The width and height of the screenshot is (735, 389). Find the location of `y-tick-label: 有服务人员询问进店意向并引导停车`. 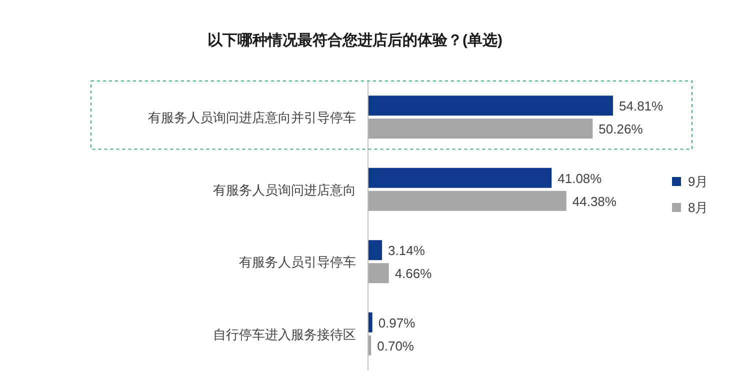

y-tick-label: 有服务人员询问进店意向并引导停车 is located at coordinates (252, 118).